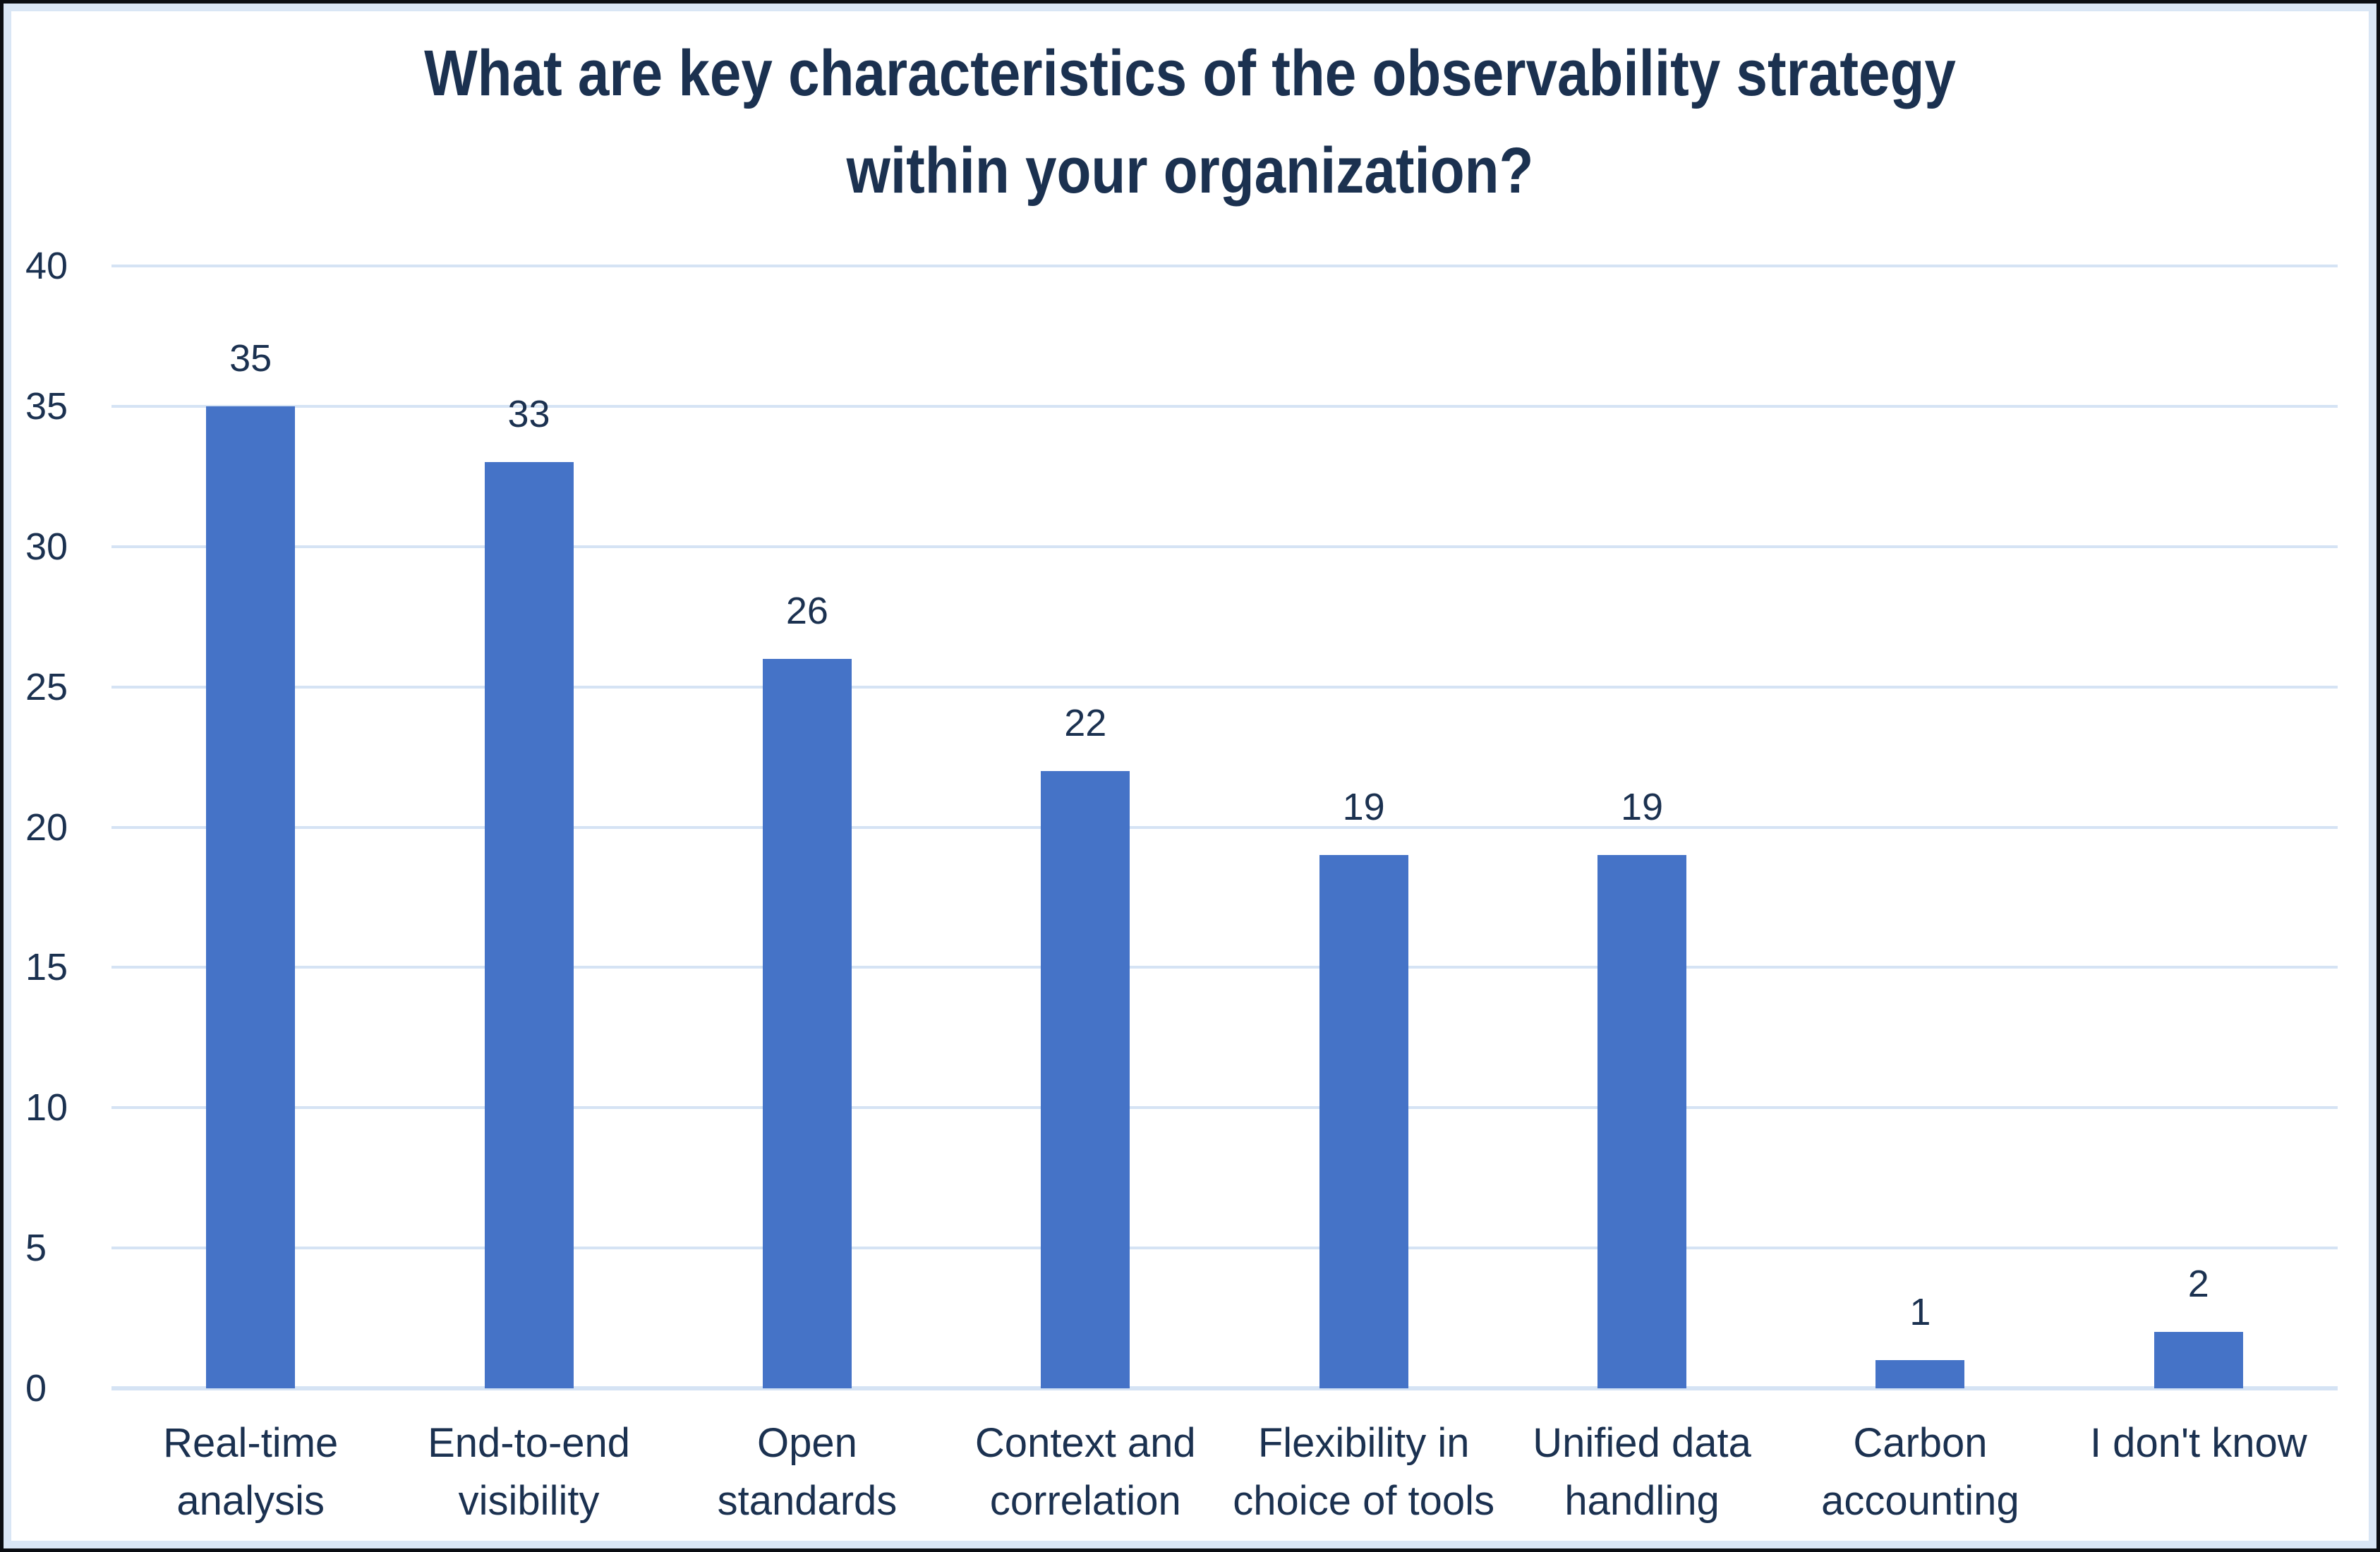  I want to click on bar-value-label: 26, so click(807, 610).